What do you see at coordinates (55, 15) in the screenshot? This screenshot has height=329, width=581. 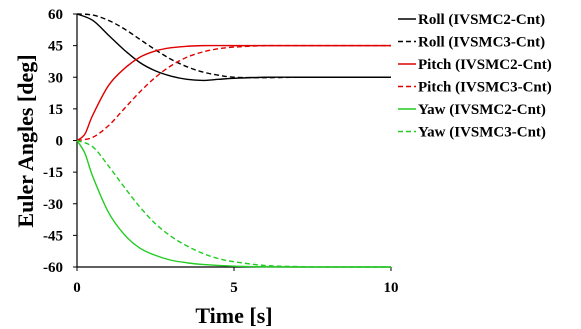 I see `y-tick-label: 60` at bounding box center [55, 15].